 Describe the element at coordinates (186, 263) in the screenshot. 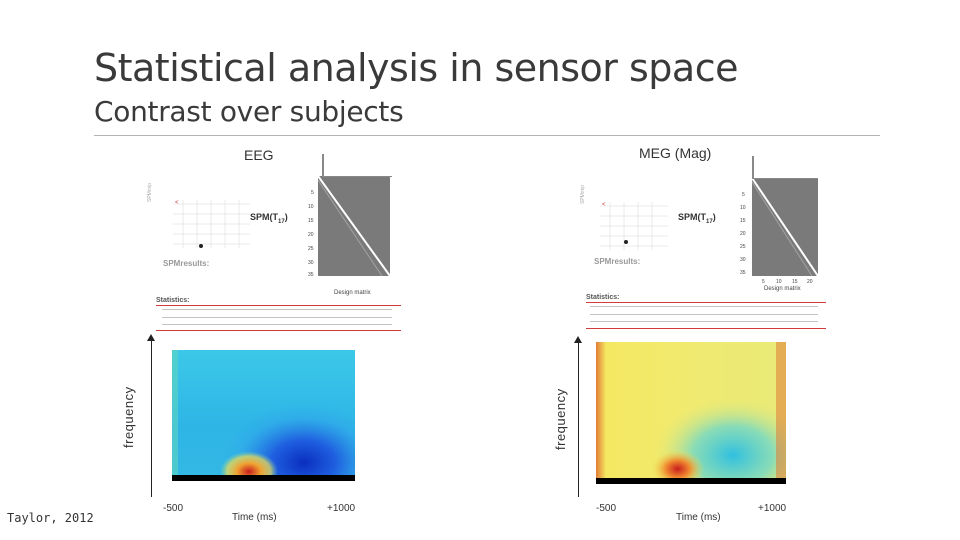

I see `eeg-spm-results-label: SPMresults:` at that location.